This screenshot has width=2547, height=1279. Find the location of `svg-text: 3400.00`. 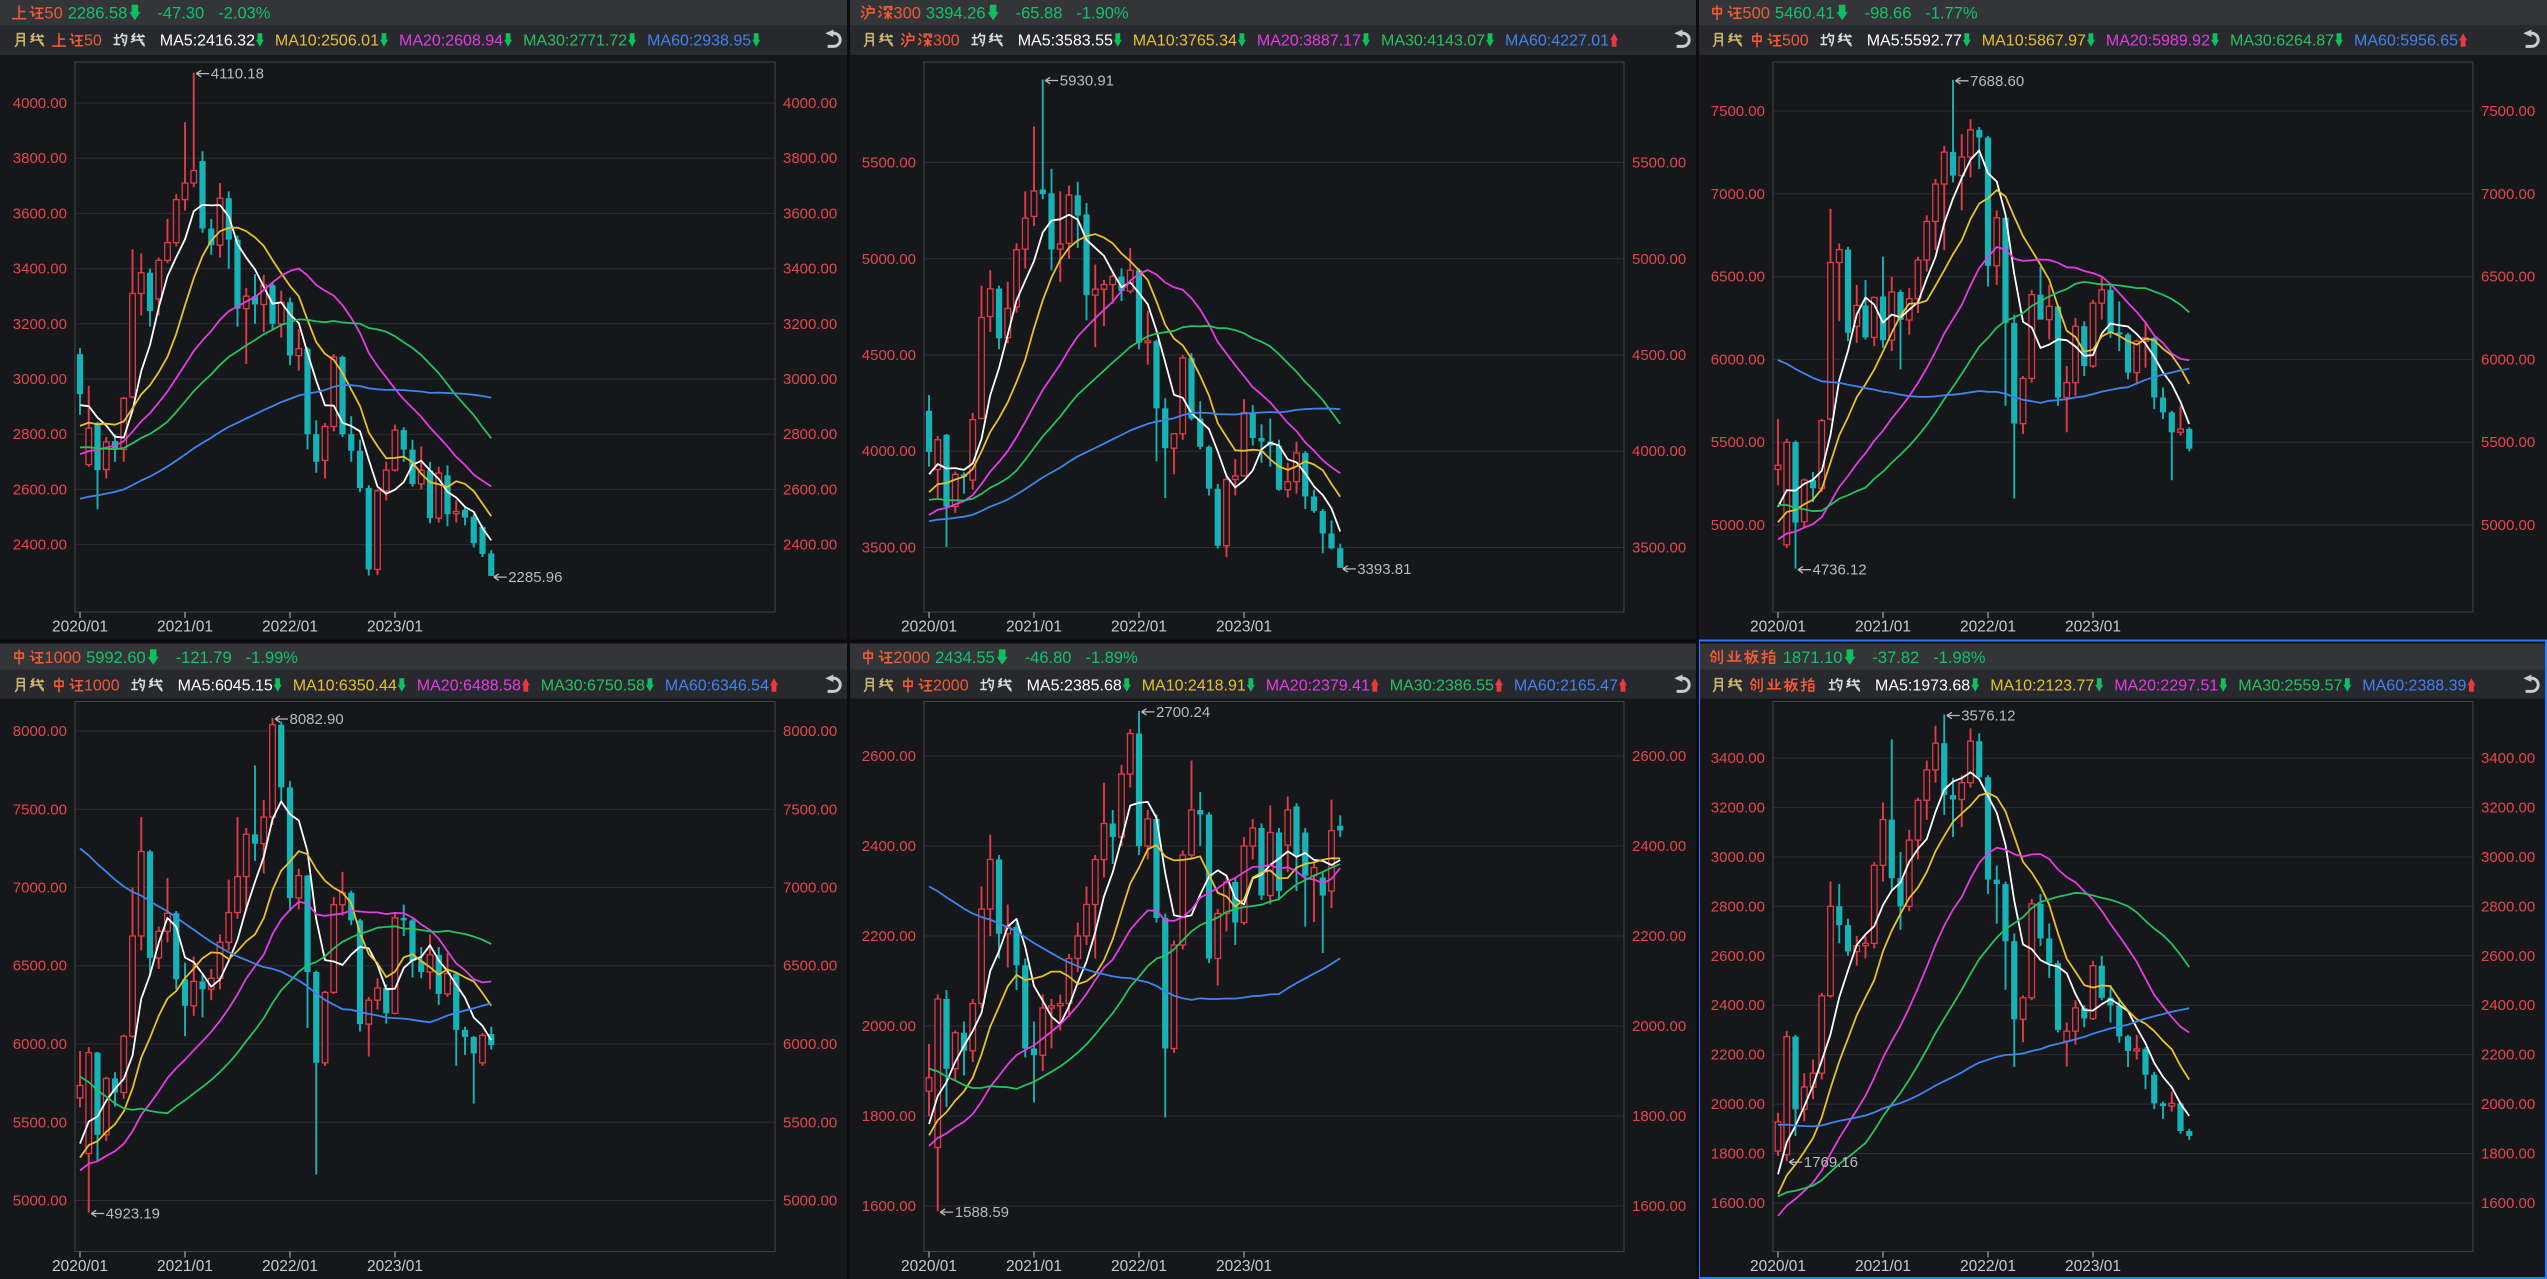

svg-text: 3400.00 is located at coordinates (2508, 758).